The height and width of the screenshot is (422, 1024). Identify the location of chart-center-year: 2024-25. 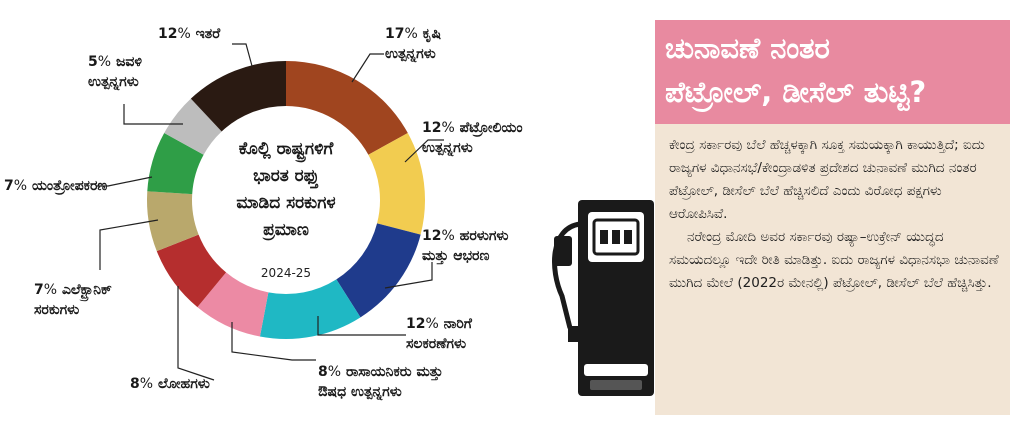
(286, 273).